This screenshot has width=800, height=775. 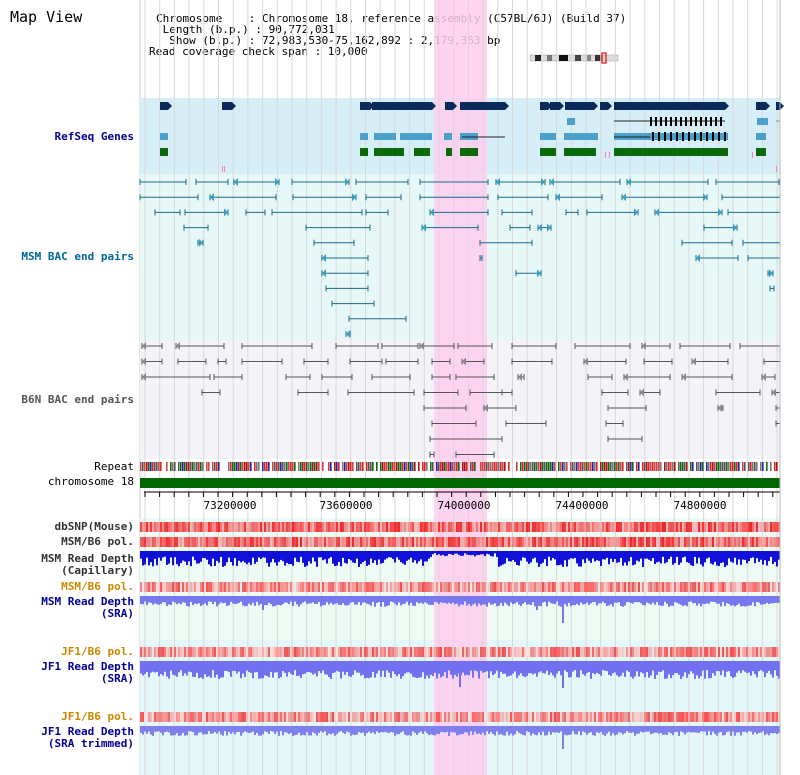 I want to click on track-label-msm-bac: MSM BAC end pairs, so click(x=77, y=256).